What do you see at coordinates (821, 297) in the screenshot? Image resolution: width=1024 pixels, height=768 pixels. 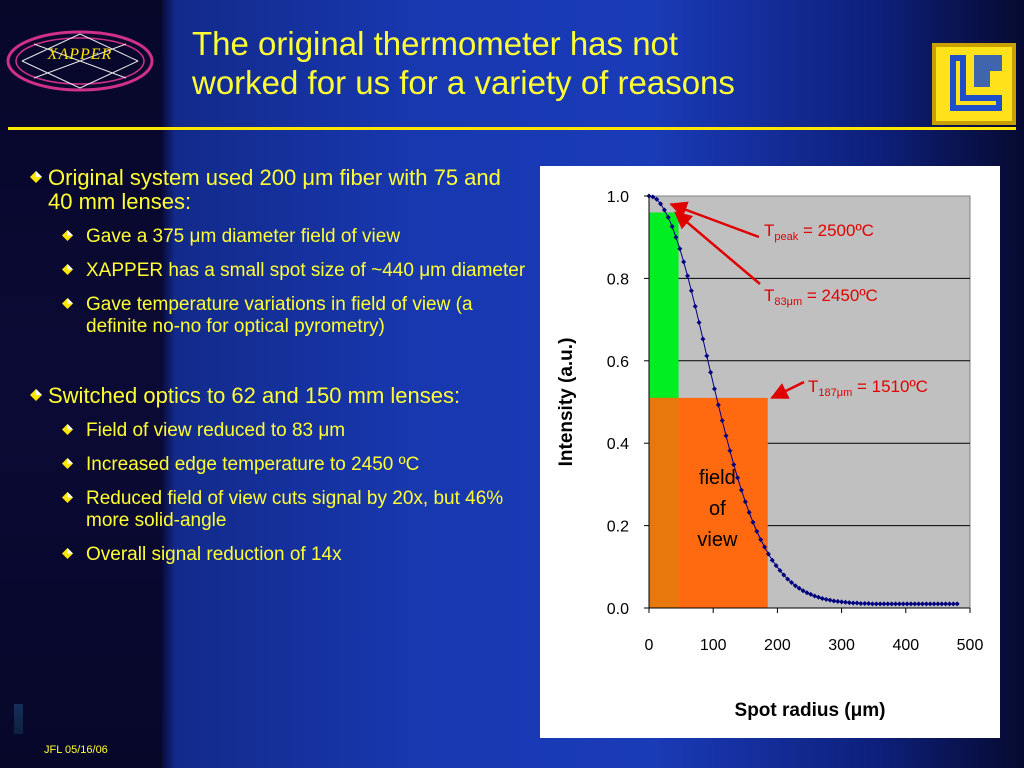 I see `annotation-label: T83μm = 2450ºC` at bounding box center [821, 297].